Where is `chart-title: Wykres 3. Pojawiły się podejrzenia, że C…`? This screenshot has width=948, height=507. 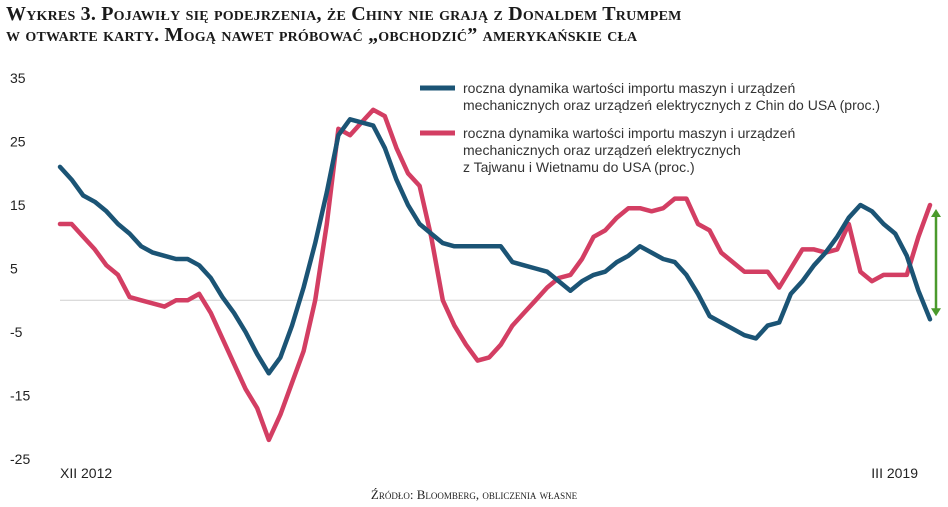 chart-title: Wykres 3. Pojawiły się podejrzenia, że C… is located at coordinates (471, 25).